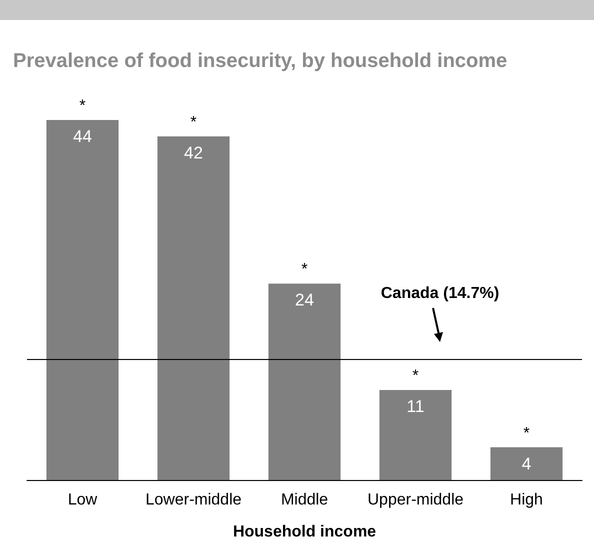 This screenshot has width=594, height=550. Describe the element at coordinates (260, 61) in the screenshot. I see `chart-title: Prevalence of food insecurity, by household income` at that location.